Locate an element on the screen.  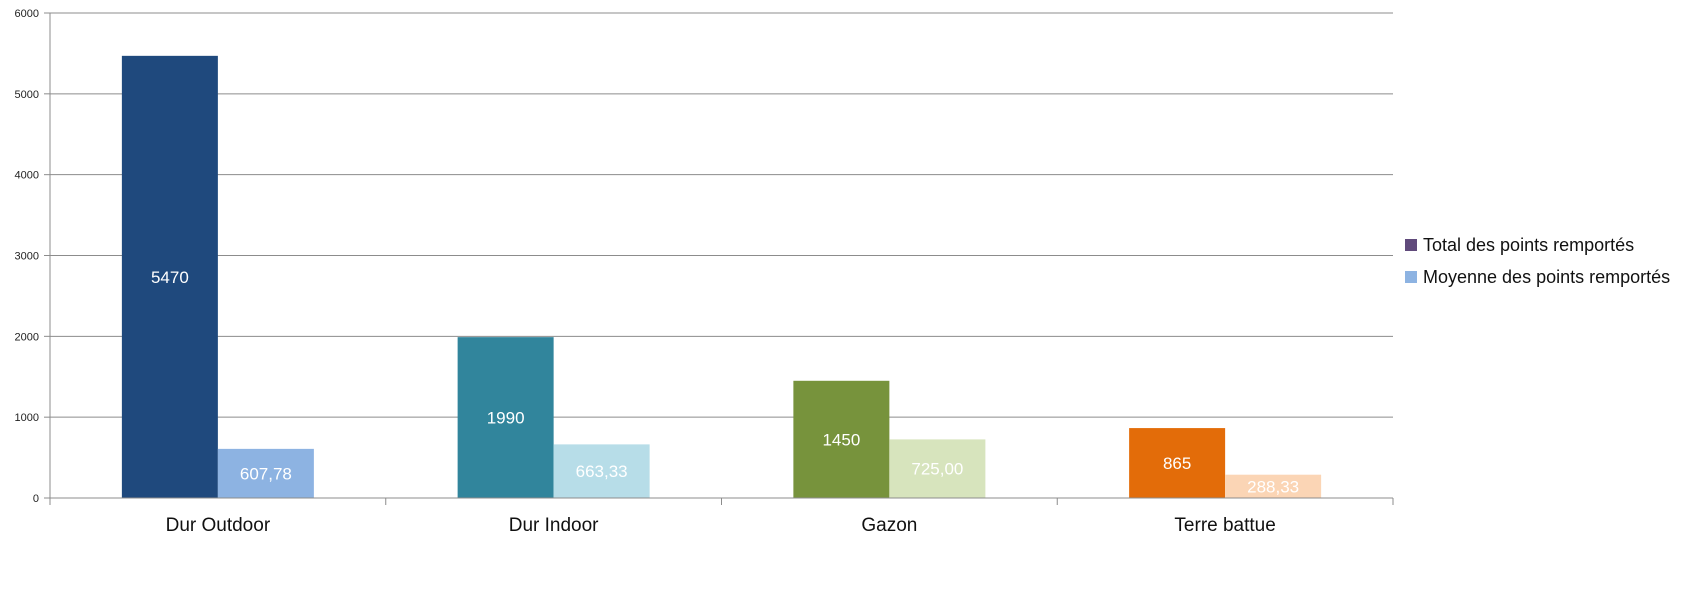
data-label: 288,33 is located at coordinates (1273, 486).